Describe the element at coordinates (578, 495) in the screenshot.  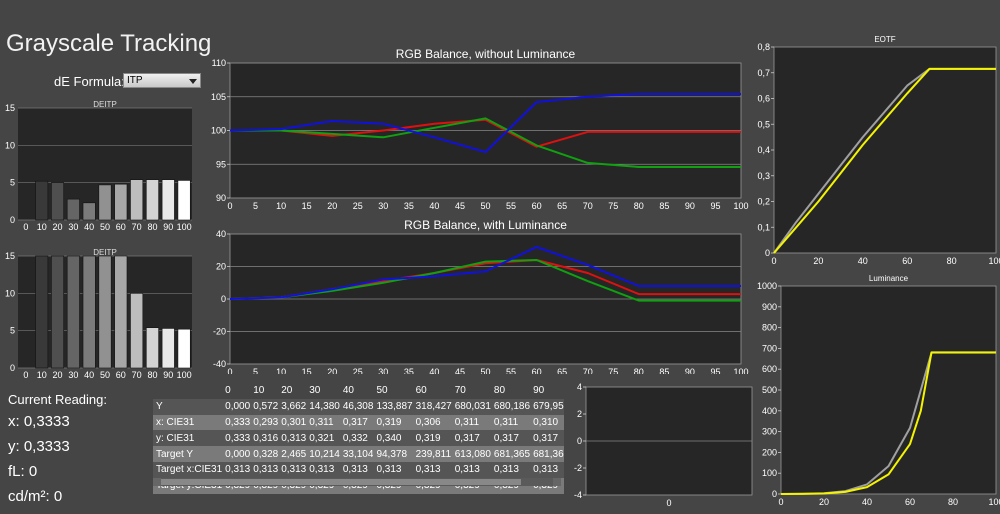
I see `y-tick-label: -4` at that location.